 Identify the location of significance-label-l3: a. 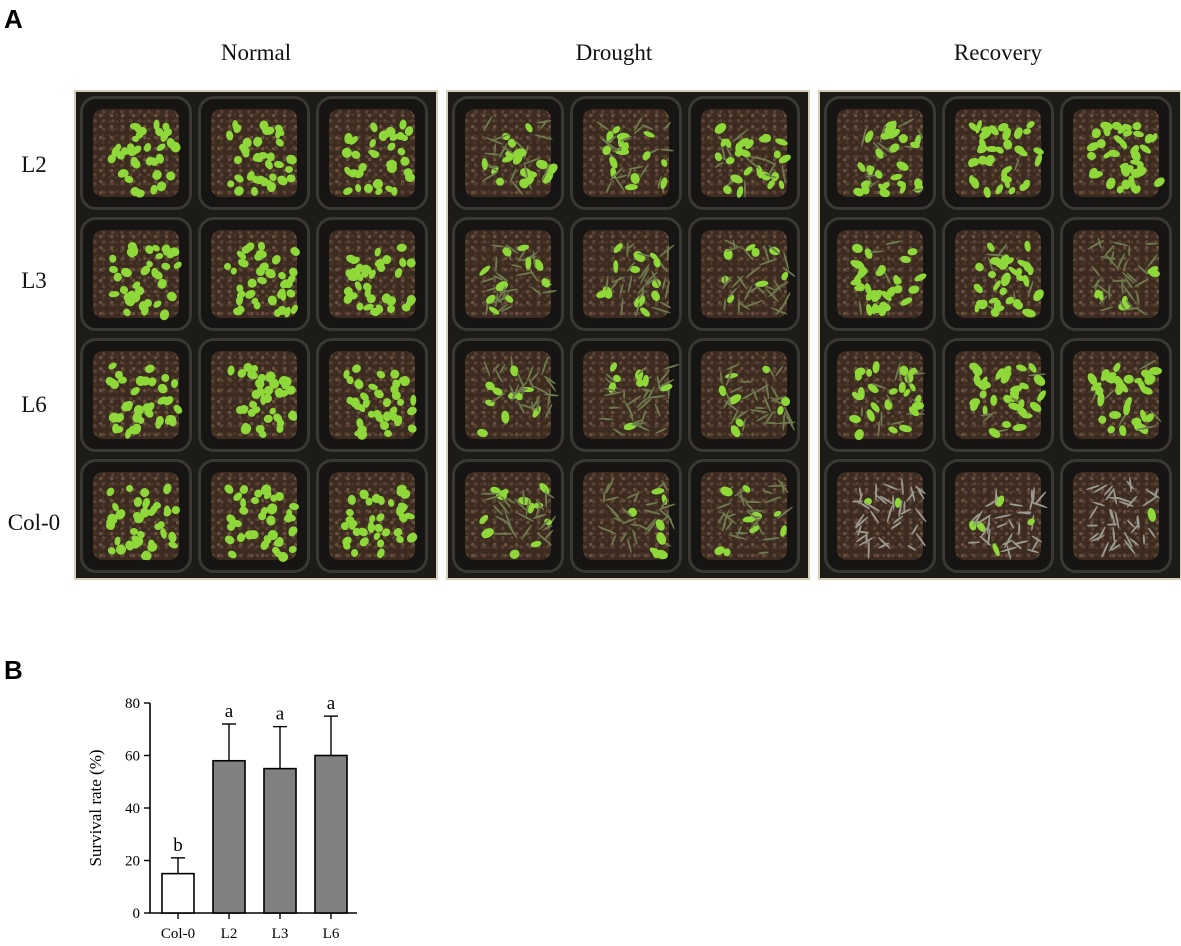
(280, 714).